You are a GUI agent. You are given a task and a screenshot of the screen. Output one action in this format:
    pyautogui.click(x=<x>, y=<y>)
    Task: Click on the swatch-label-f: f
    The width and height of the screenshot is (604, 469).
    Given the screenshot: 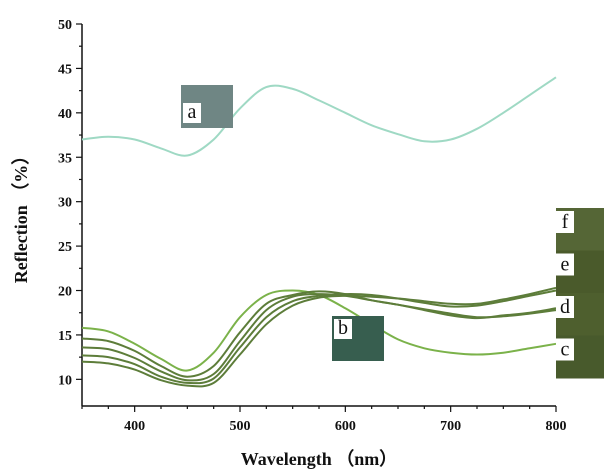 What is the action you would take?
    pyautogui.click(x=565, y=222)
    